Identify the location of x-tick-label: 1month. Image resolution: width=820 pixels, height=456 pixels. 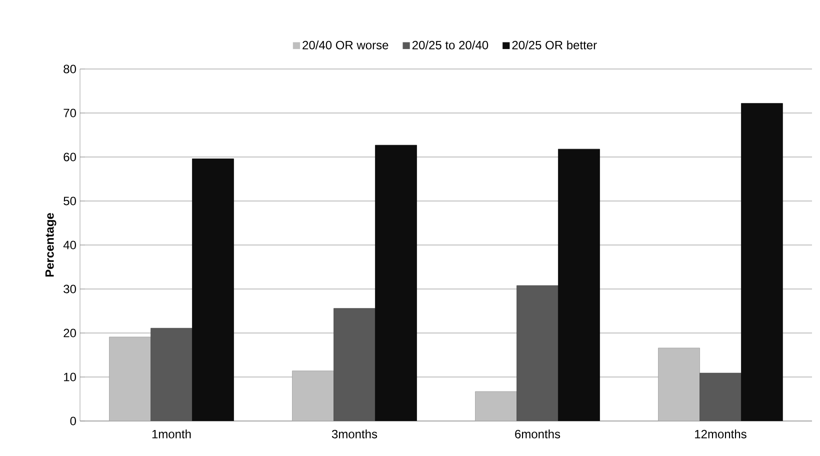
(171, 434).